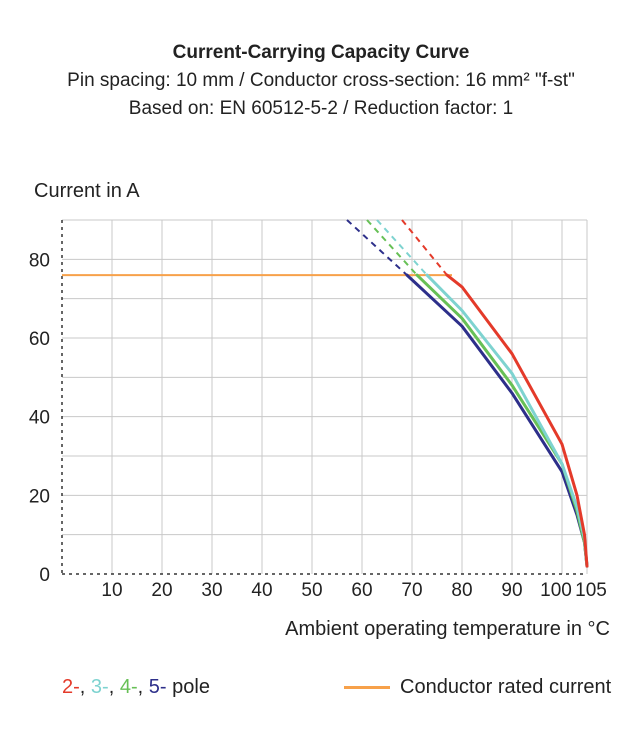 The height and width of the screenshot is (754, 642). What do you see at coordinates (87, 191) in the screenshot?
I see `y-axis-label: Current in A` at bounding box center [87, 191].